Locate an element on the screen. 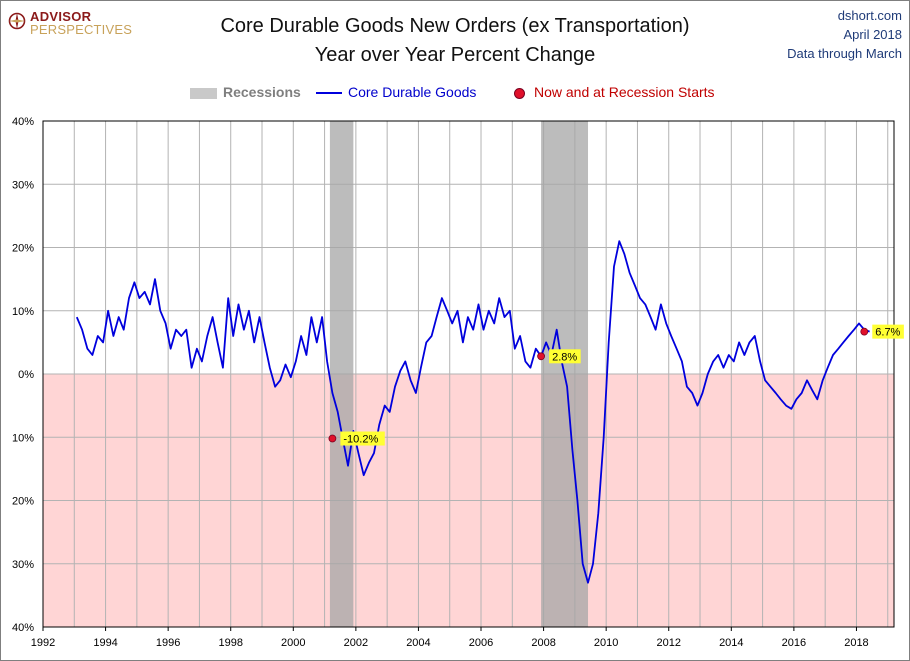 The image size is (910, 661). x-tick-label: 1996 is located at coordinates (168, 643).